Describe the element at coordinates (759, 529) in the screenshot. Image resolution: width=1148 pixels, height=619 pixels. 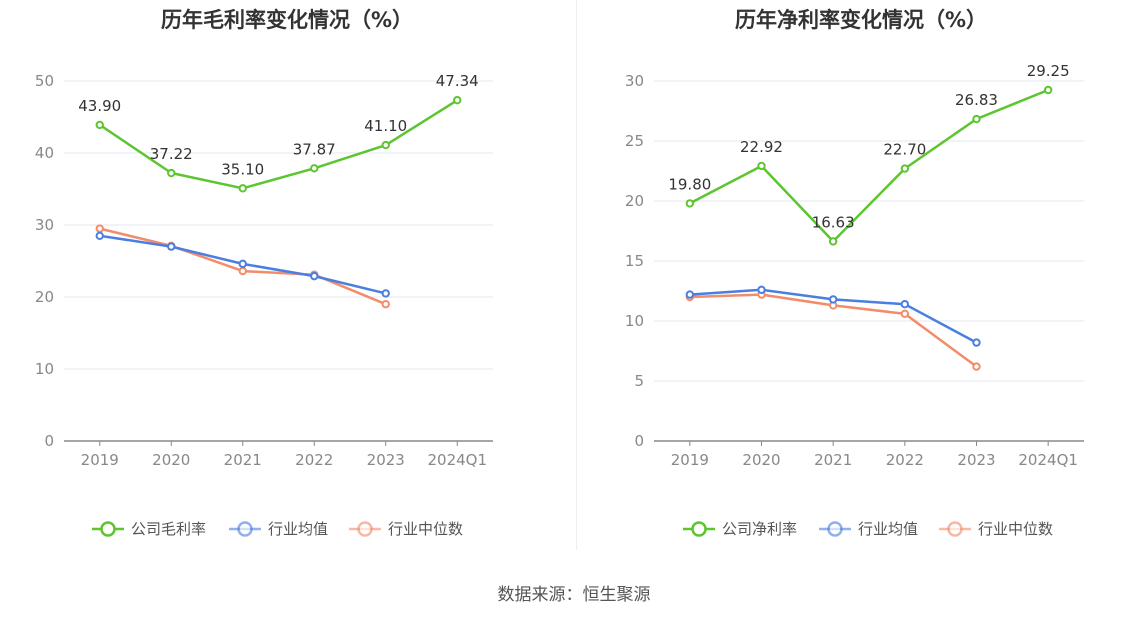
I see `legend-label-company: 公司净利率` at that location.